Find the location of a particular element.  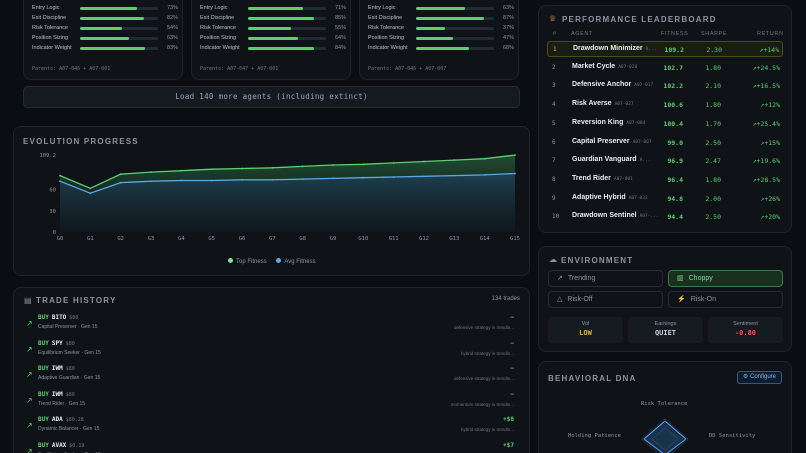

panel-title: ENVIRONMENT is located at coordinates (597, 260).